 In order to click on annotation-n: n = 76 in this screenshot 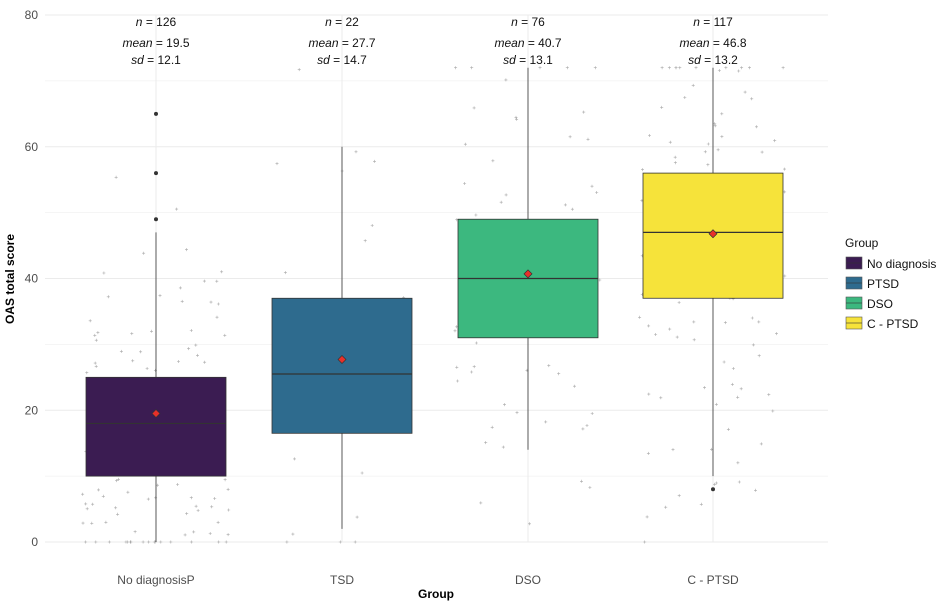, I will do `click(528, 22)`.